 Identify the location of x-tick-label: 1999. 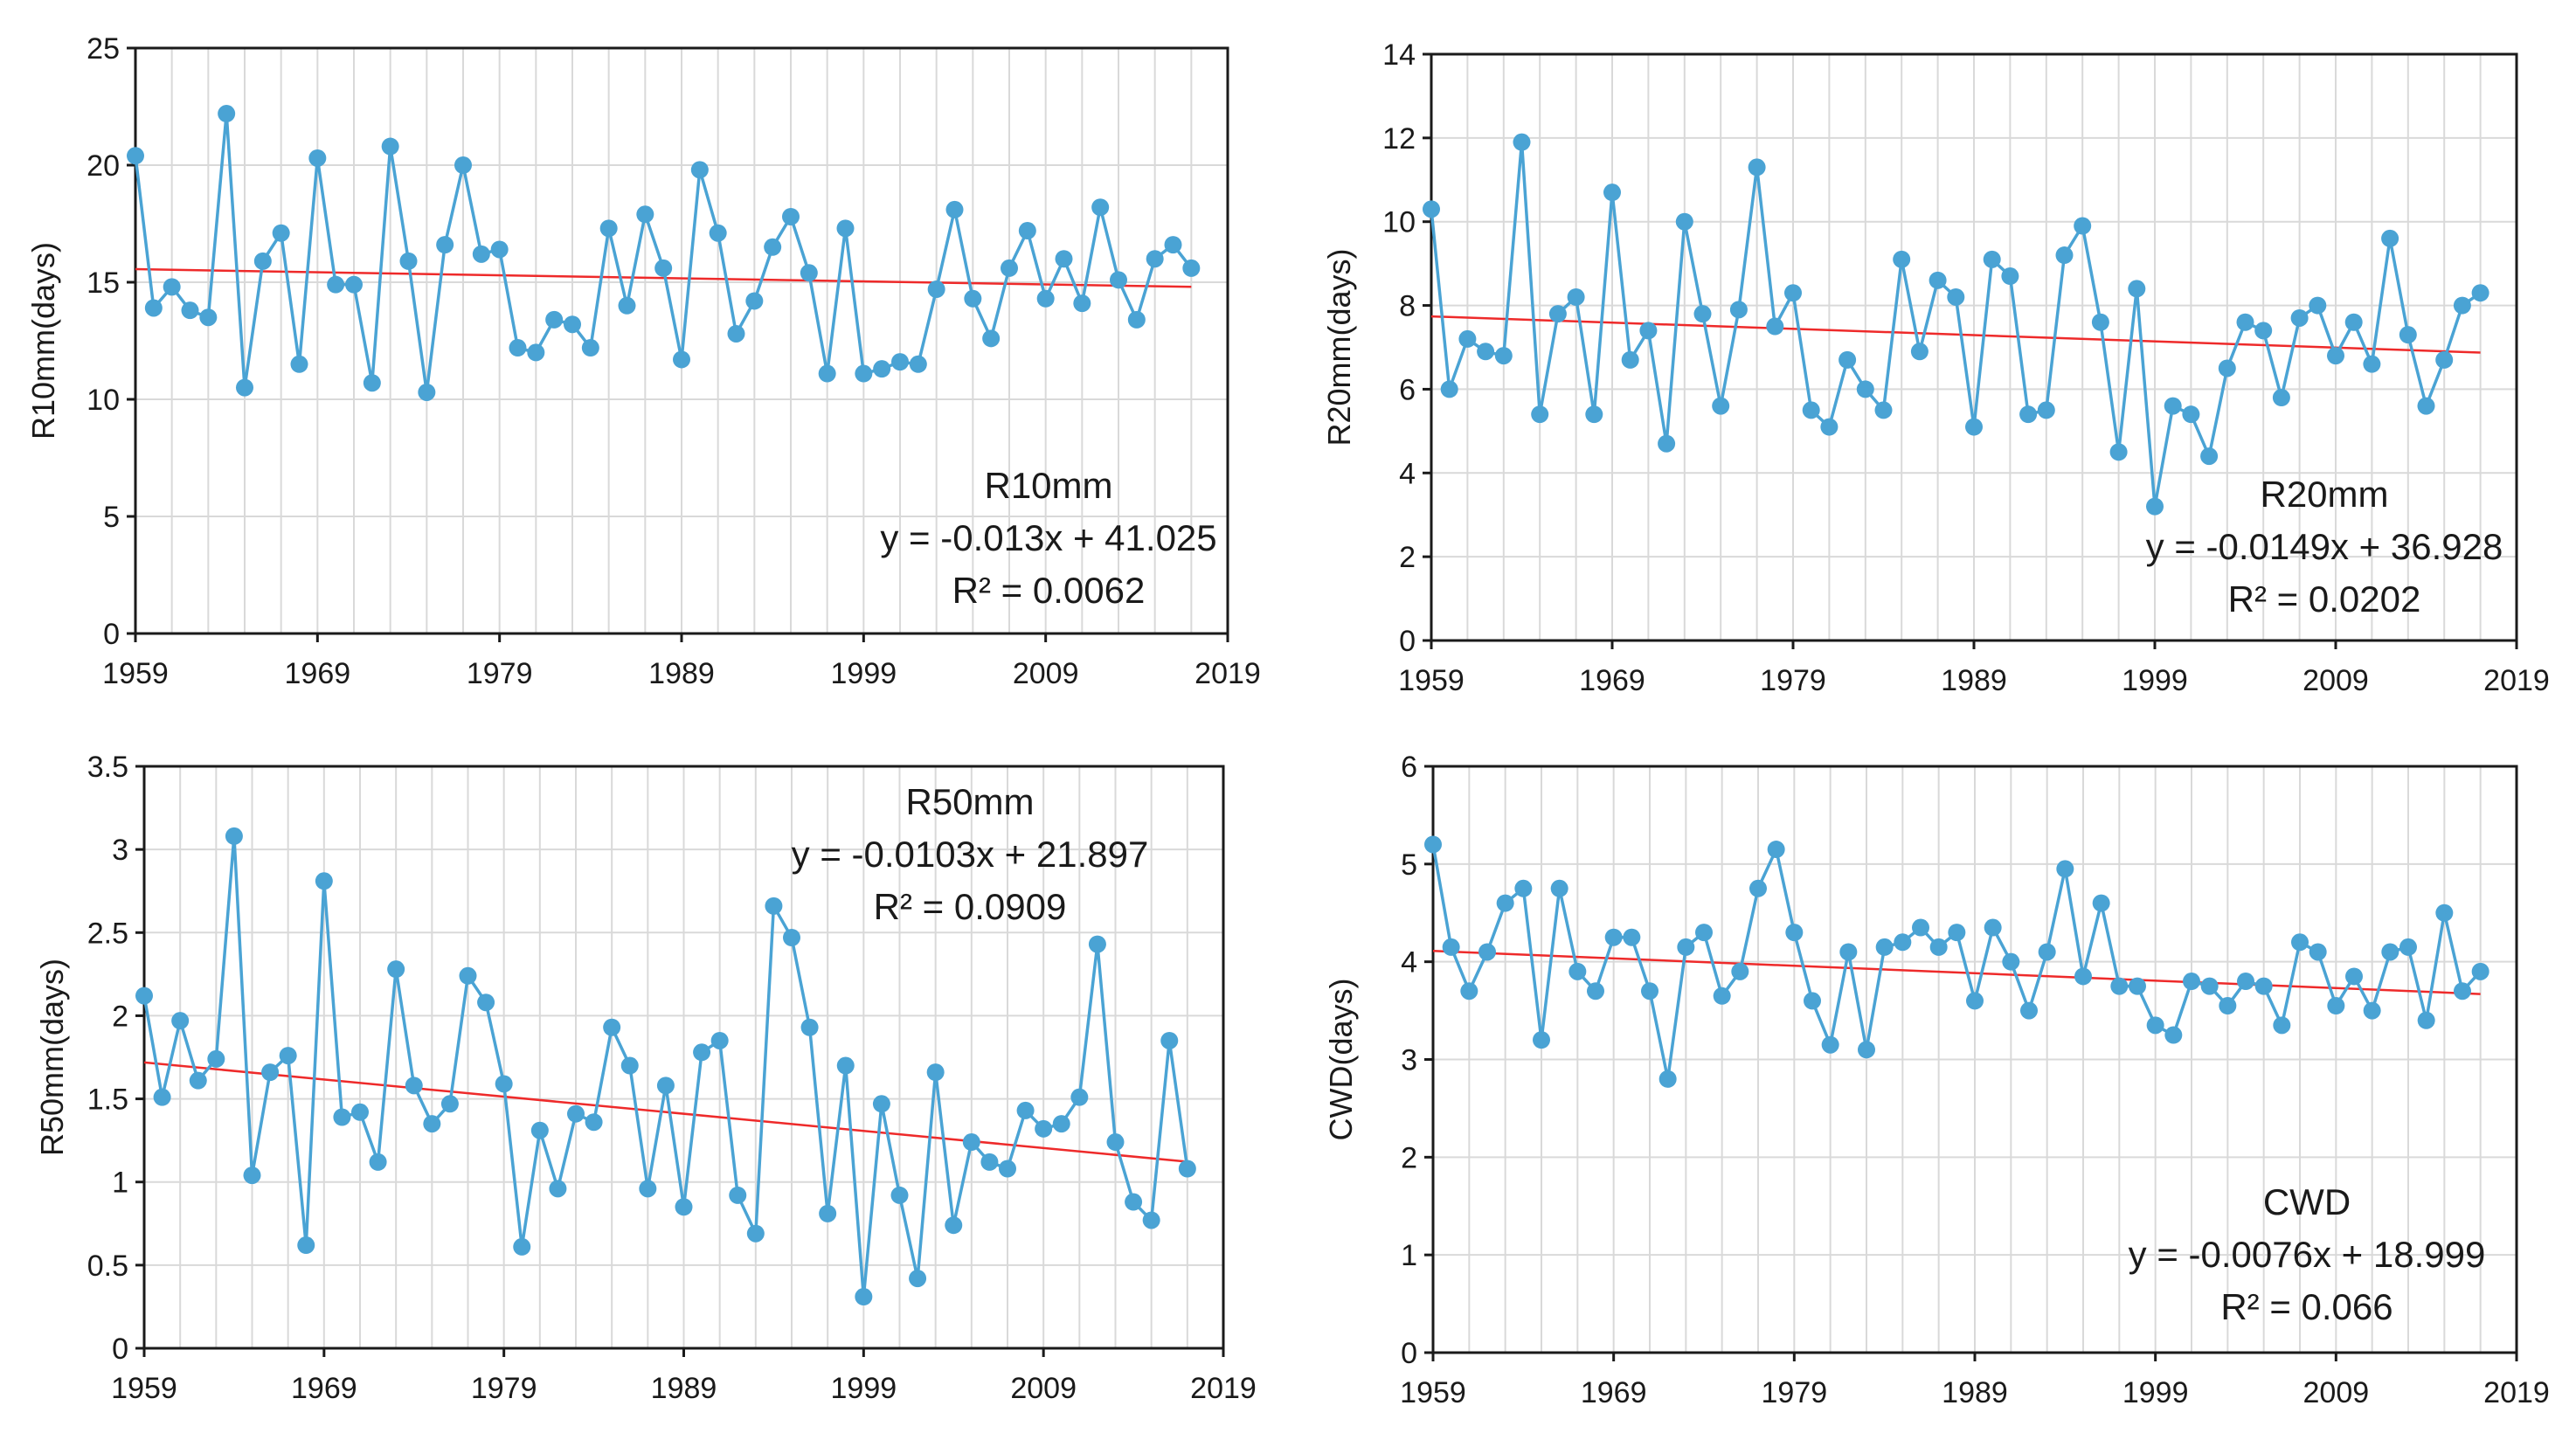
(864, 674).